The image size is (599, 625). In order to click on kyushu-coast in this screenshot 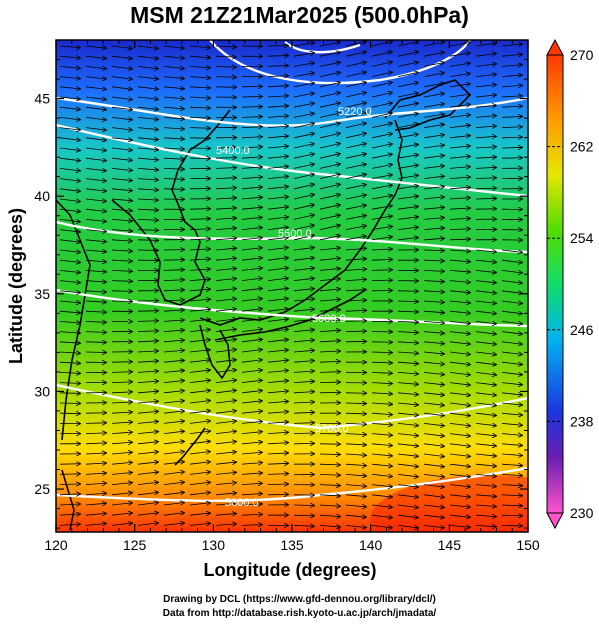, I will do `click(215, 352)`.